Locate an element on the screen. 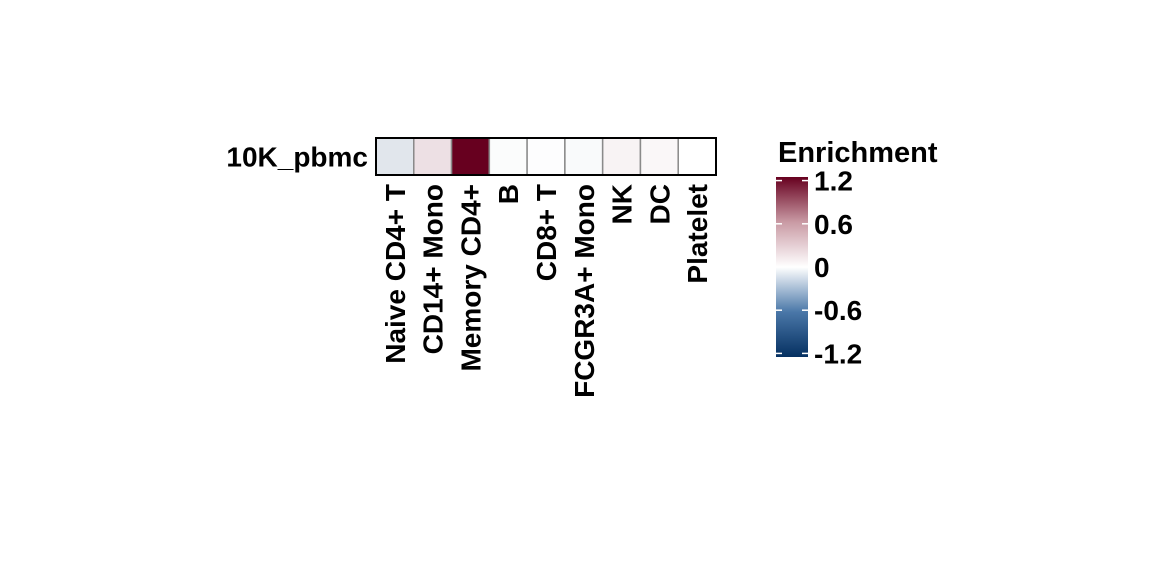 The height and width of the screenshot is (576, 1152). column-label-nk: NK is located at coordinates (622, 204).